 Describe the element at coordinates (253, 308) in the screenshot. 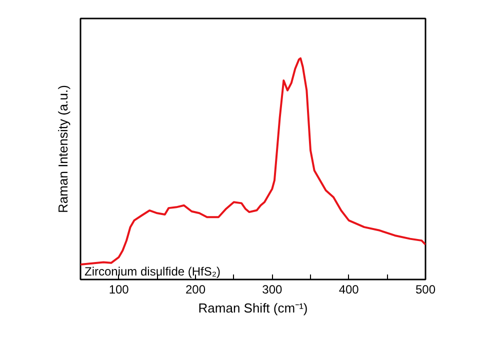

I see `x-axis-title: Raman Shift (cm⁻¹)` at that location.